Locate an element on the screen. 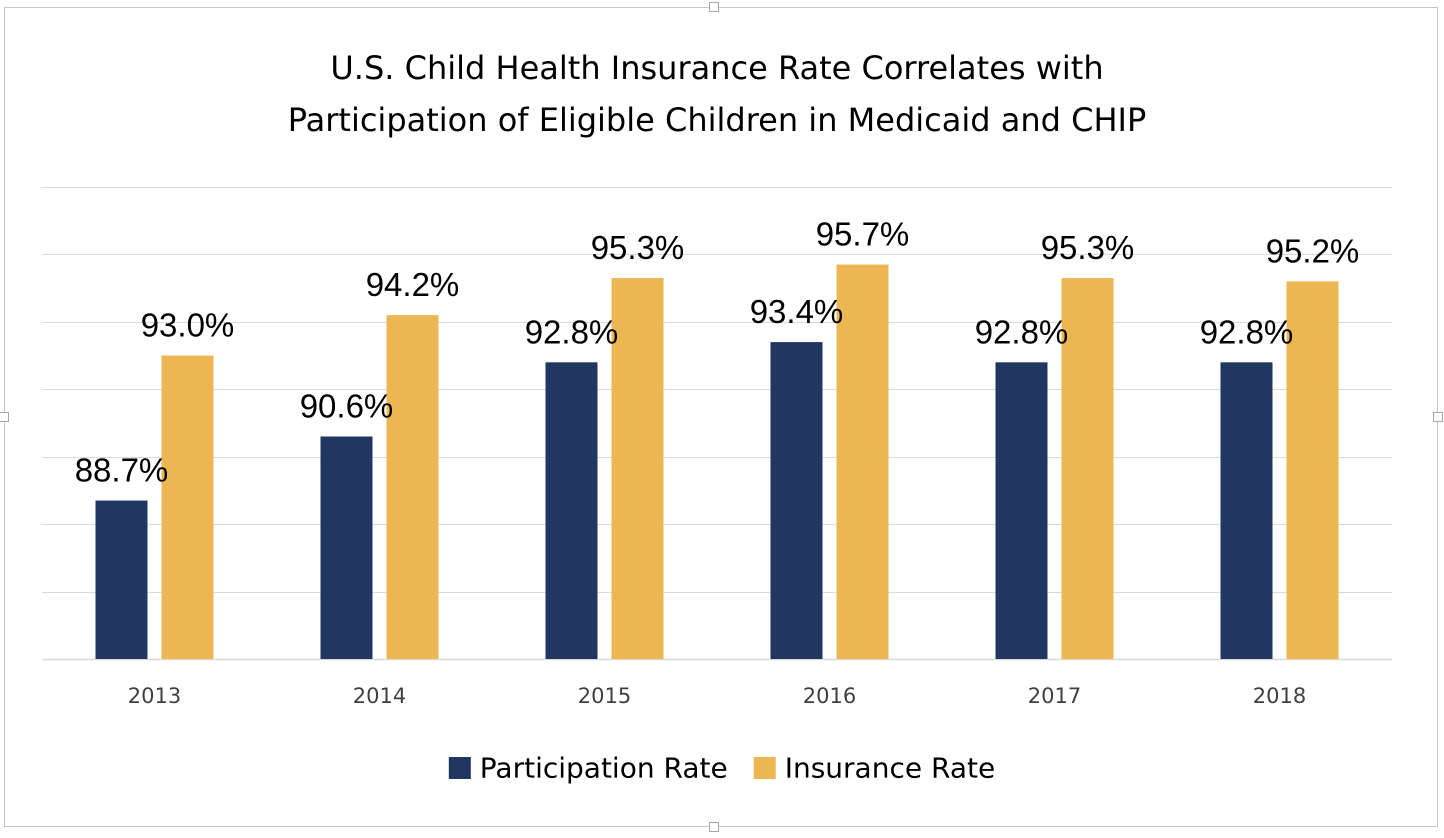 The width and height of the screenshot is (1444, 838). bar-insurance-rate-2014 is located at coordinates (412, 487).